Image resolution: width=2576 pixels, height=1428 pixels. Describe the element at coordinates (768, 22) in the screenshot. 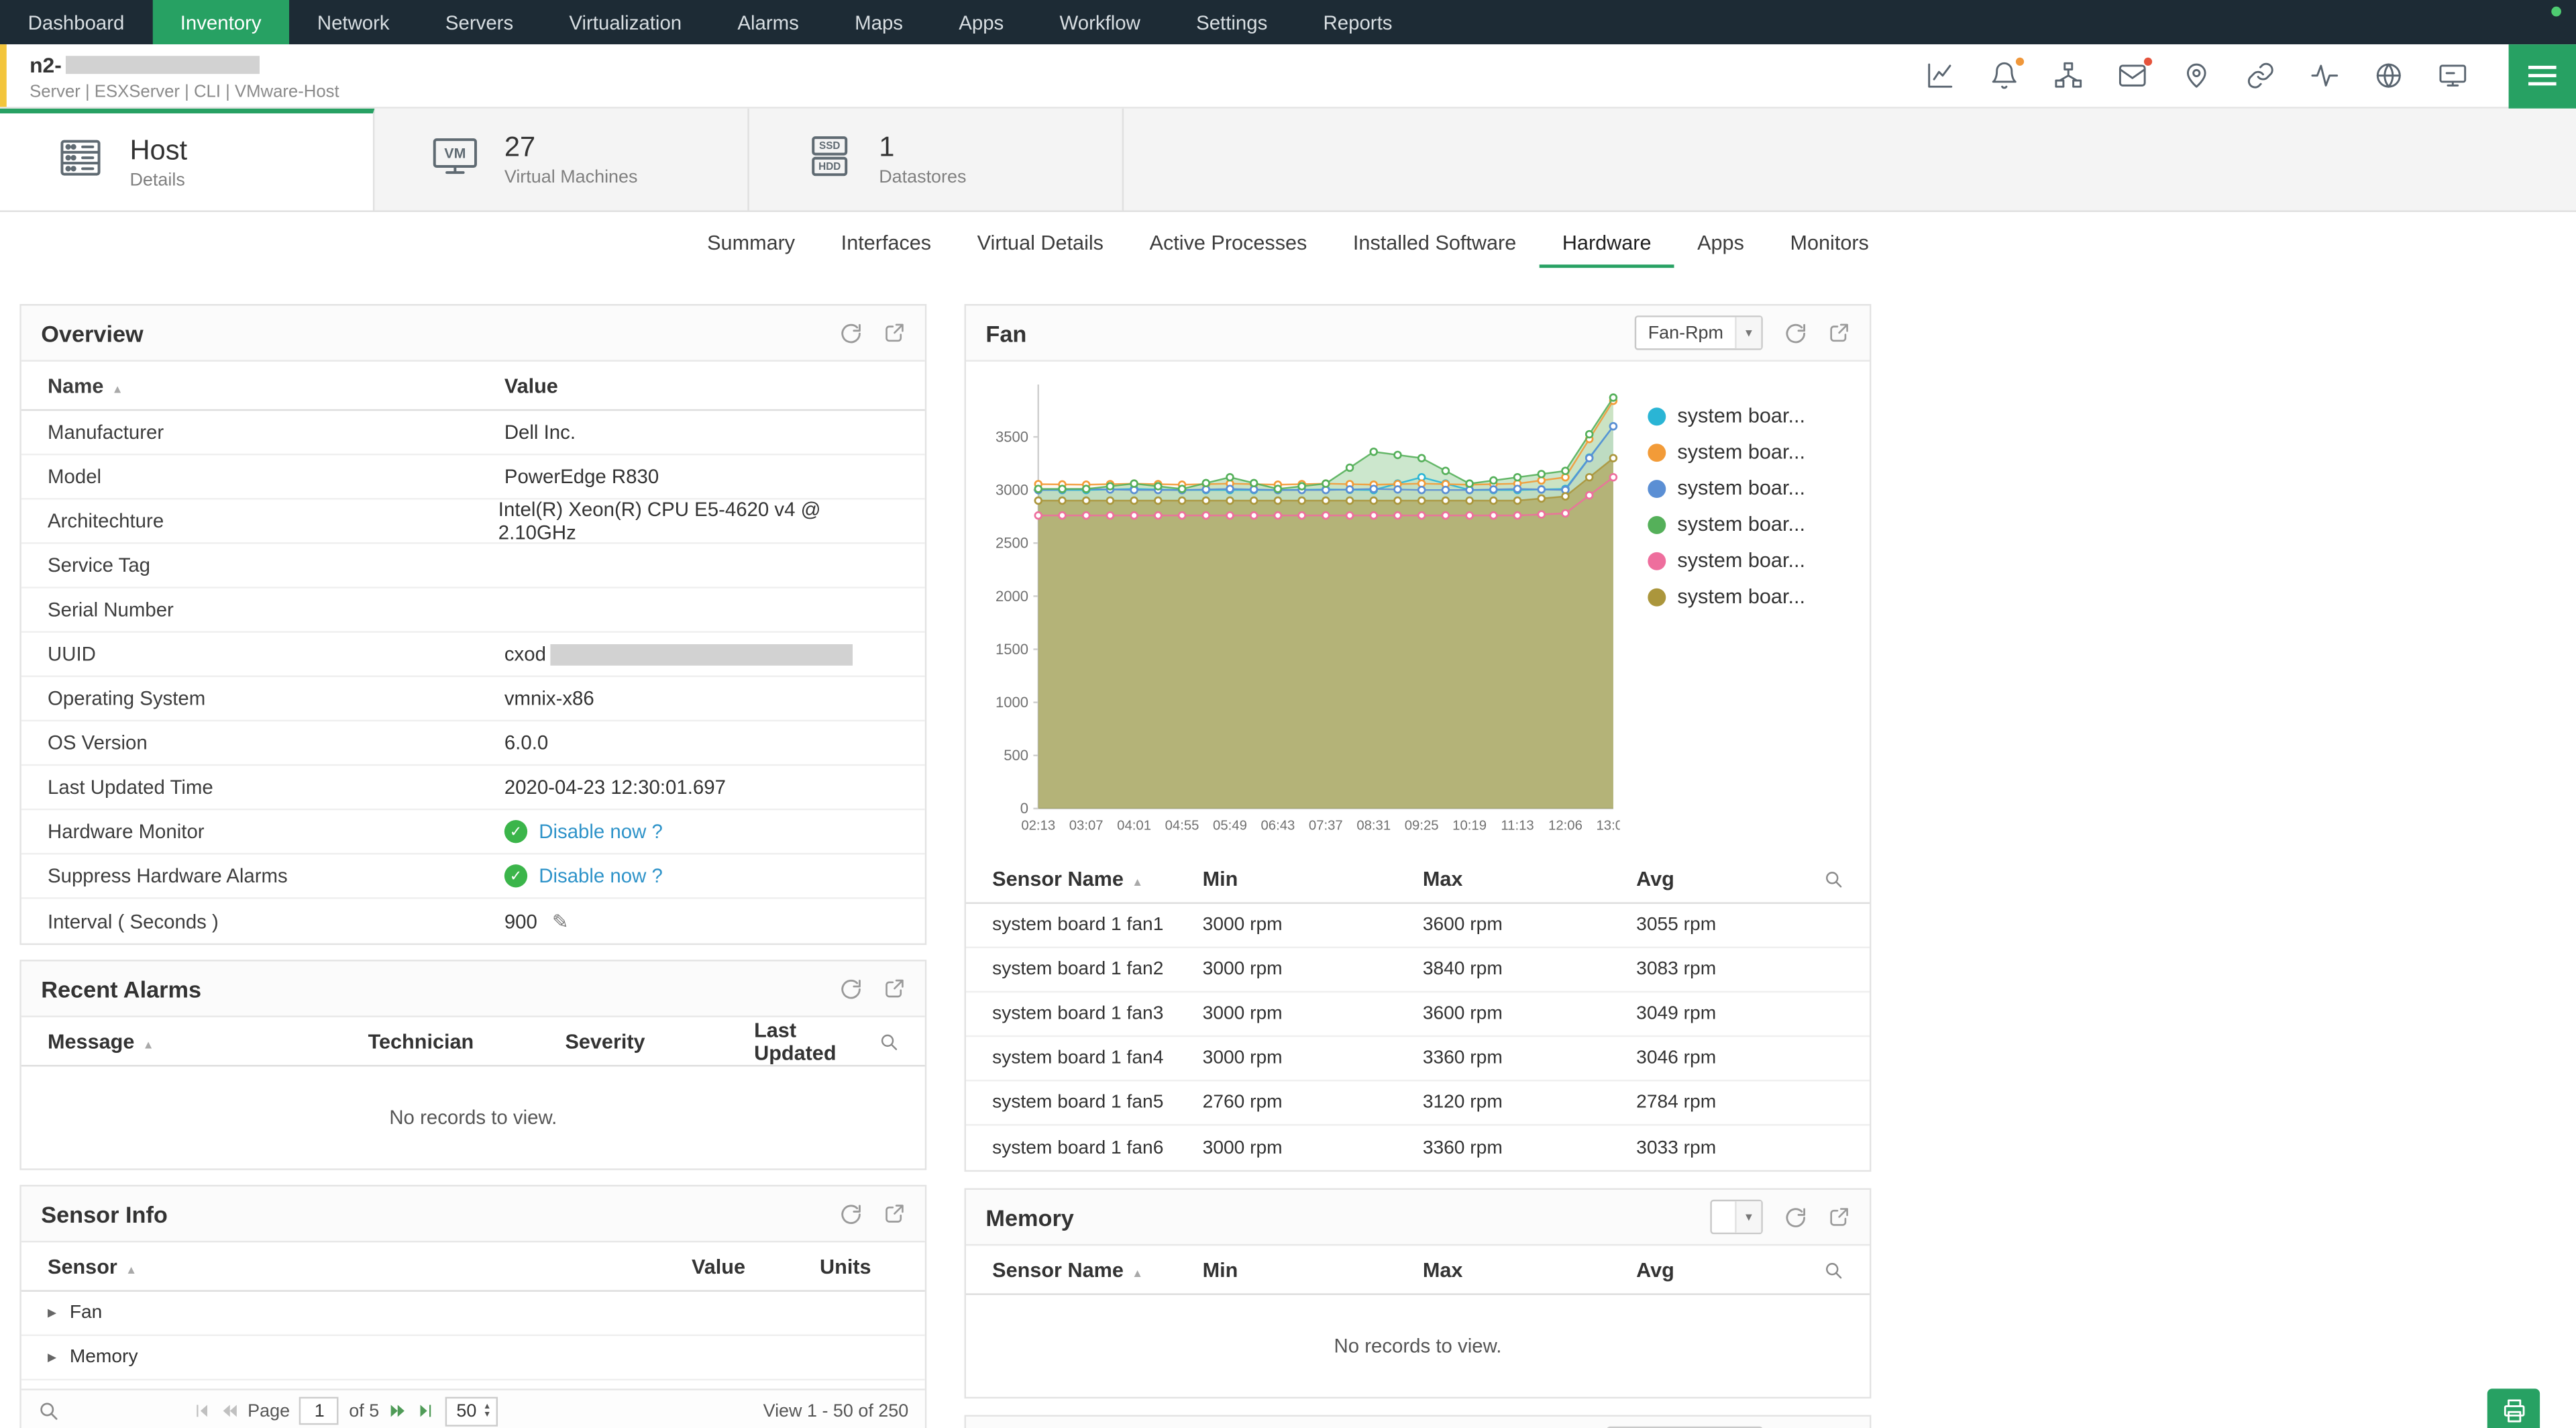

I see `nav-alarms: Alarms` at that location.